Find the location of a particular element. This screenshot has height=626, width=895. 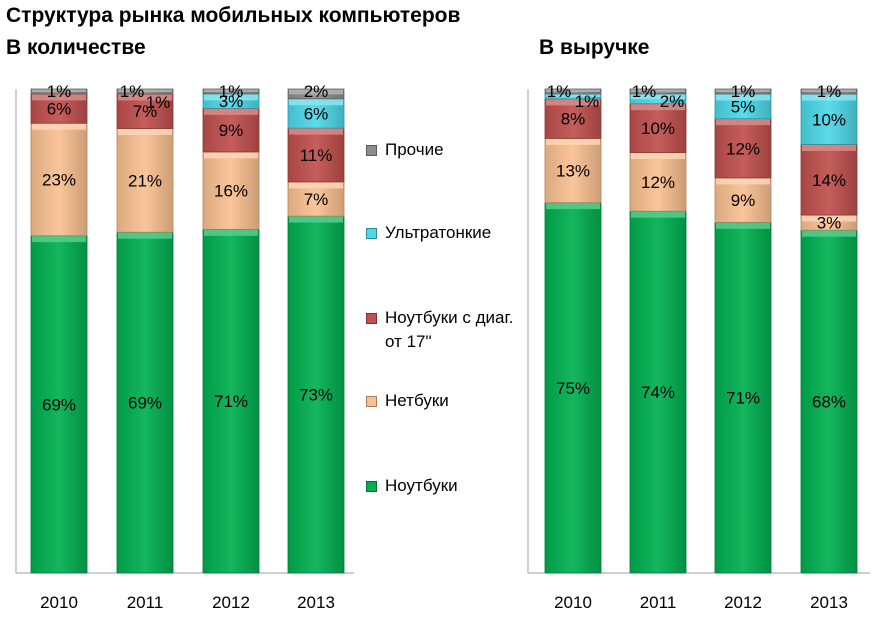

bar-bevel-notebook17-2012 is located at coordinates (743, 122).